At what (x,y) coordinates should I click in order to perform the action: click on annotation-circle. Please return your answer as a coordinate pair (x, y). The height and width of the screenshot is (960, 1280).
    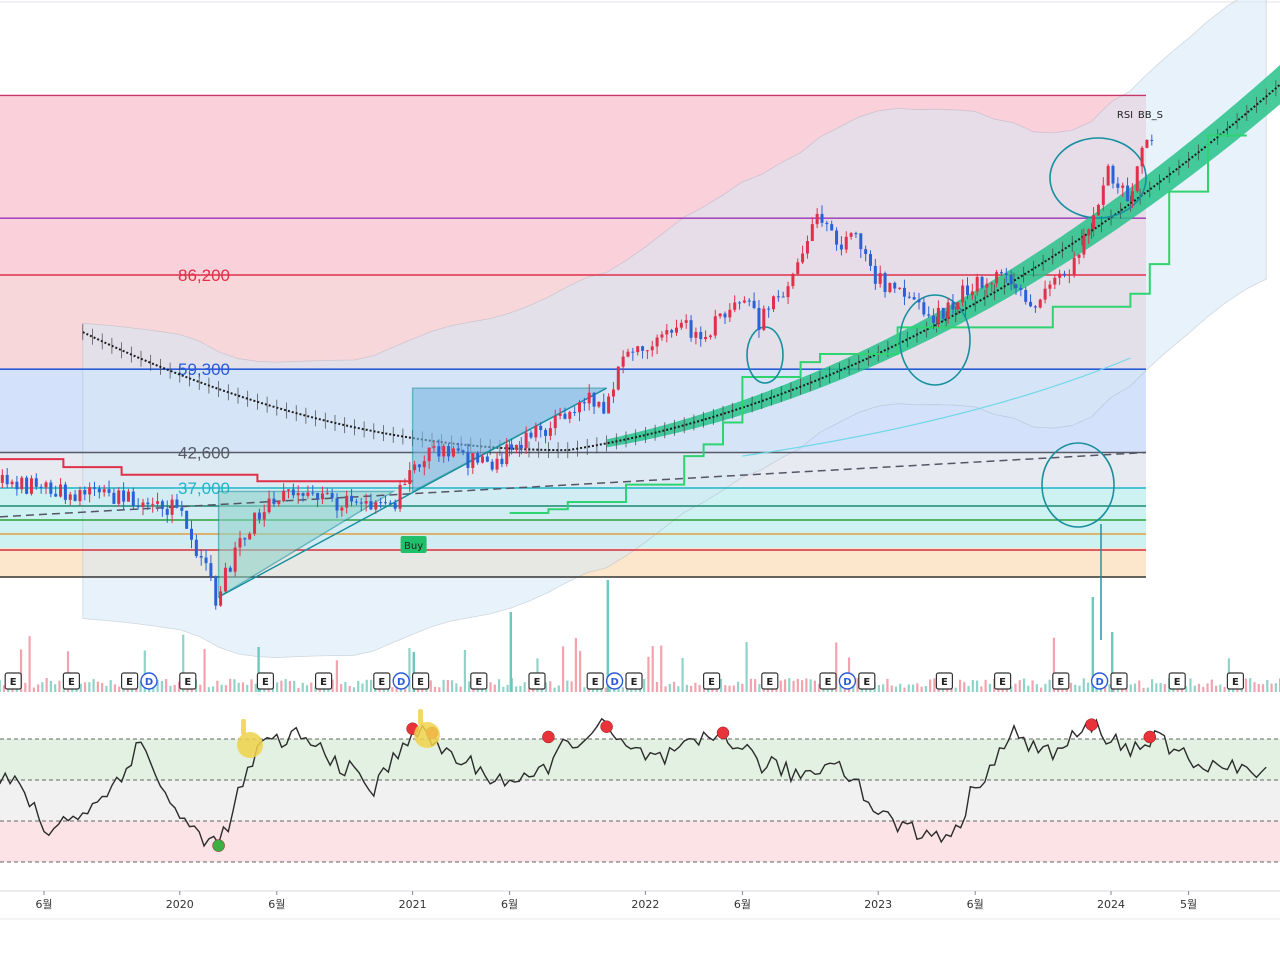
    Looking at the image, I should click on (935, 340).